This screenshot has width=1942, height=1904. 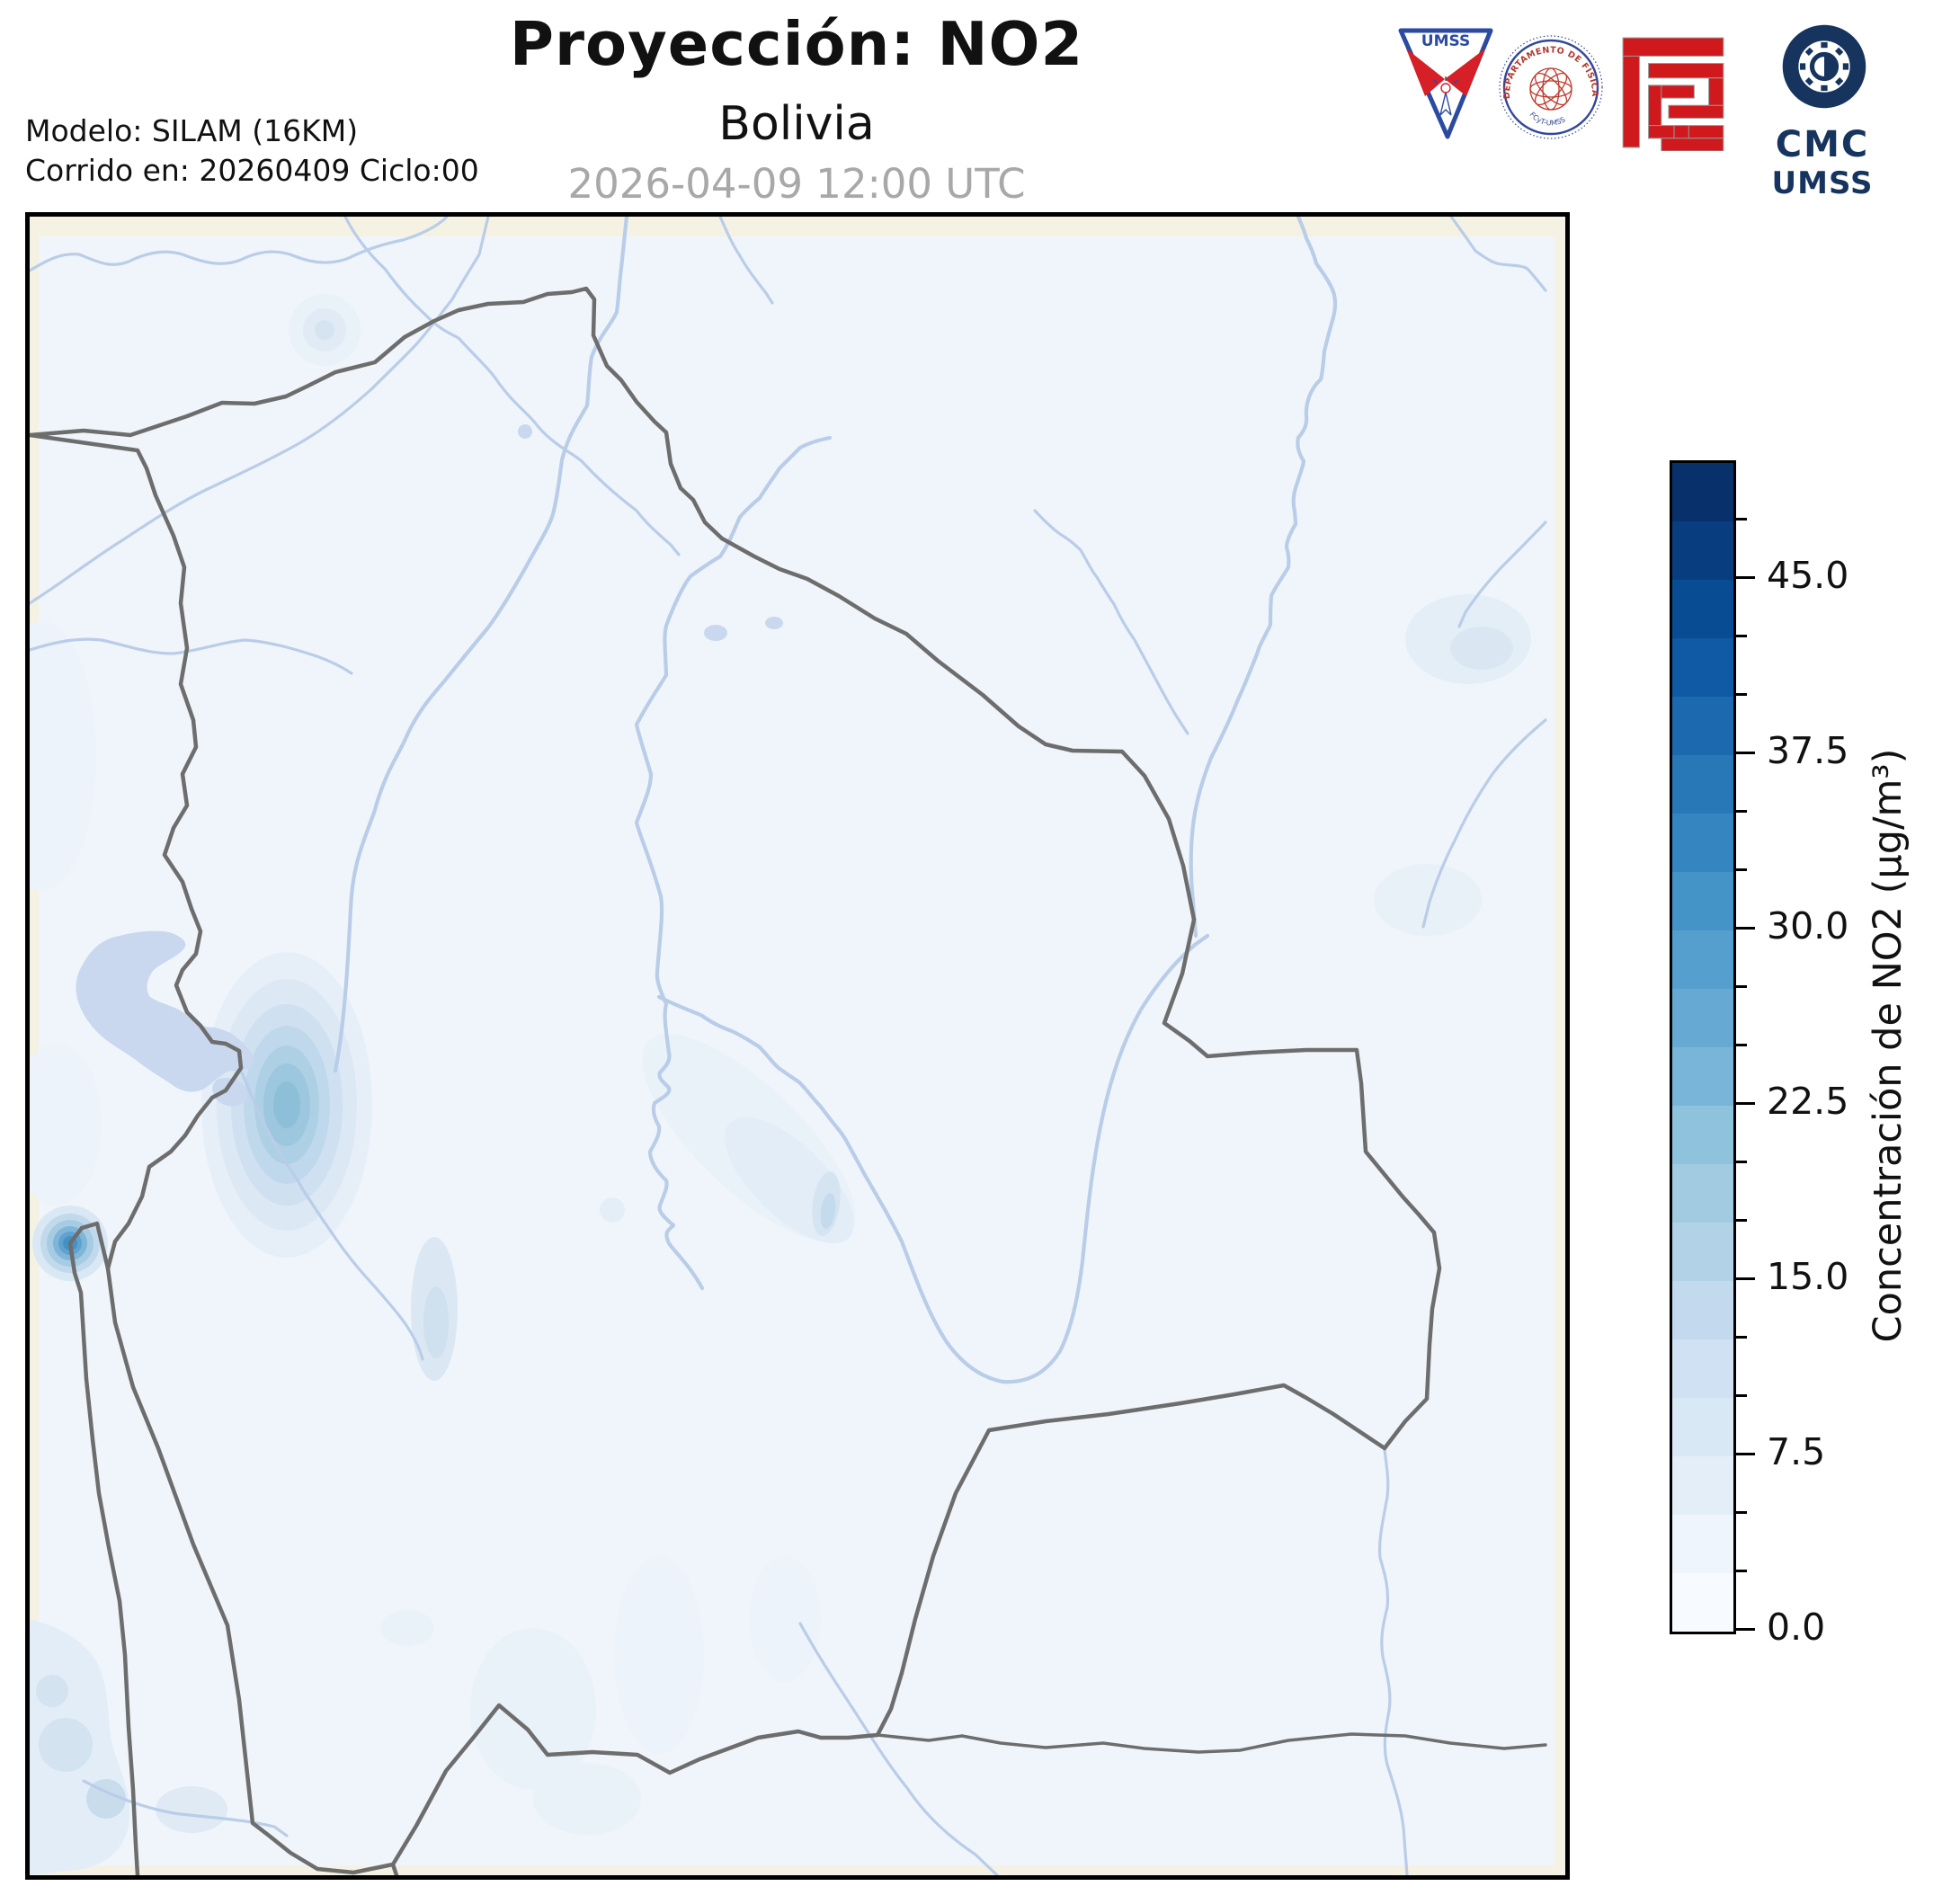 What do you see at coordinates (796, 184) in the screenshot?
I see `forecast-datetime: 2026-04-09 12:00 UTC` at bounding box center [796, 184].